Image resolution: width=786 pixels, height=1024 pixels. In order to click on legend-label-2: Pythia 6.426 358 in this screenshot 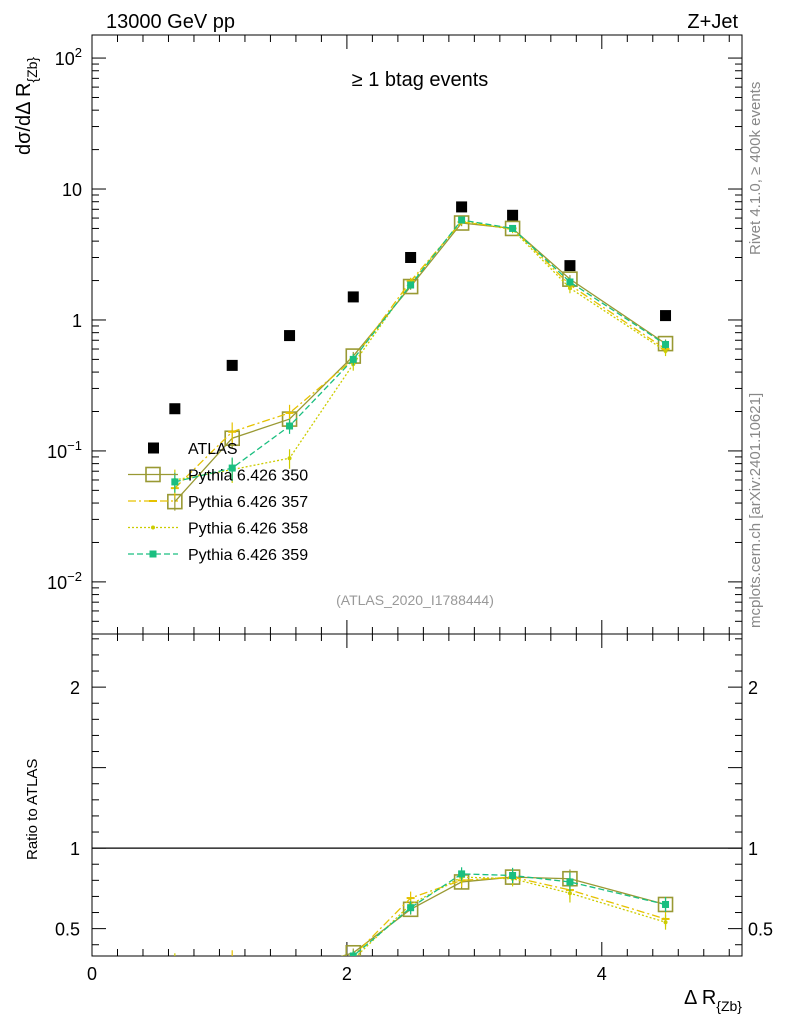, I will do `click(248, 529)`.